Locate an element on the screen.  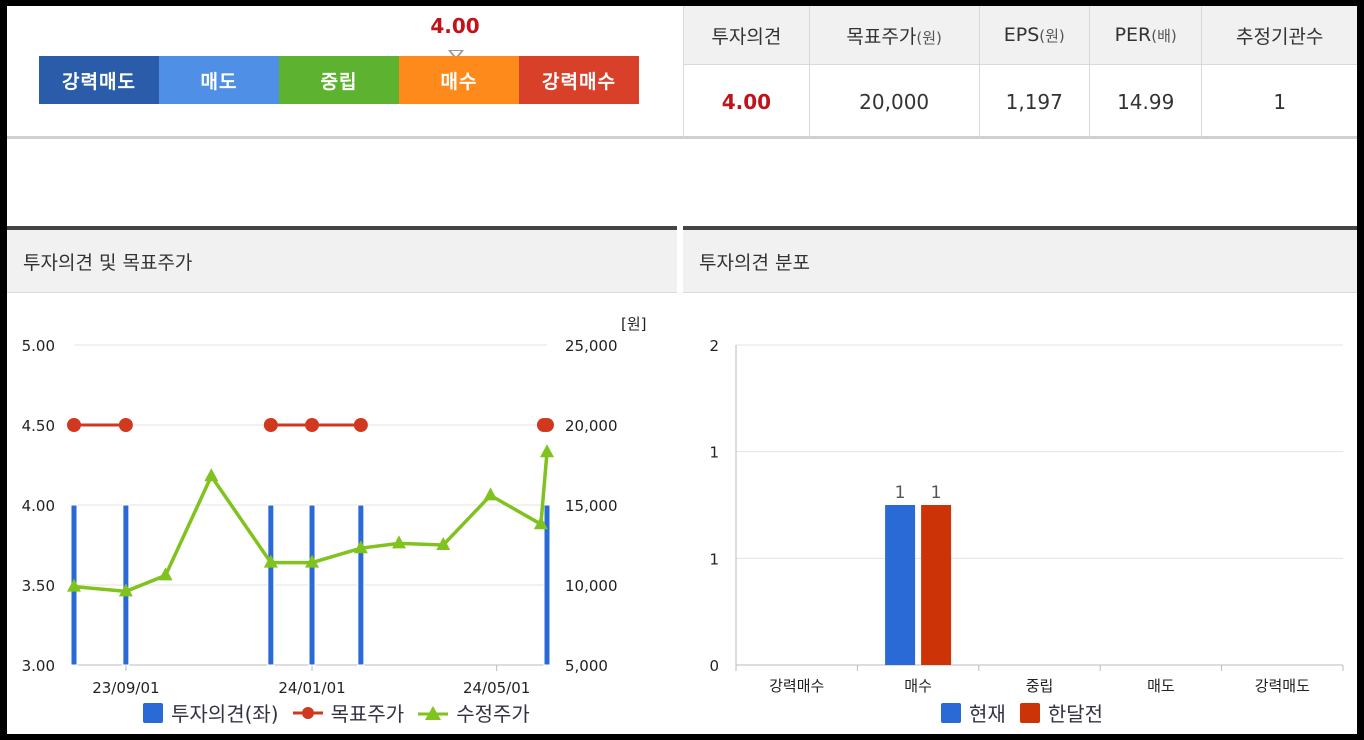
gauge-segment-strong-sell: 강력매도 is located at coordinates (99, 80).